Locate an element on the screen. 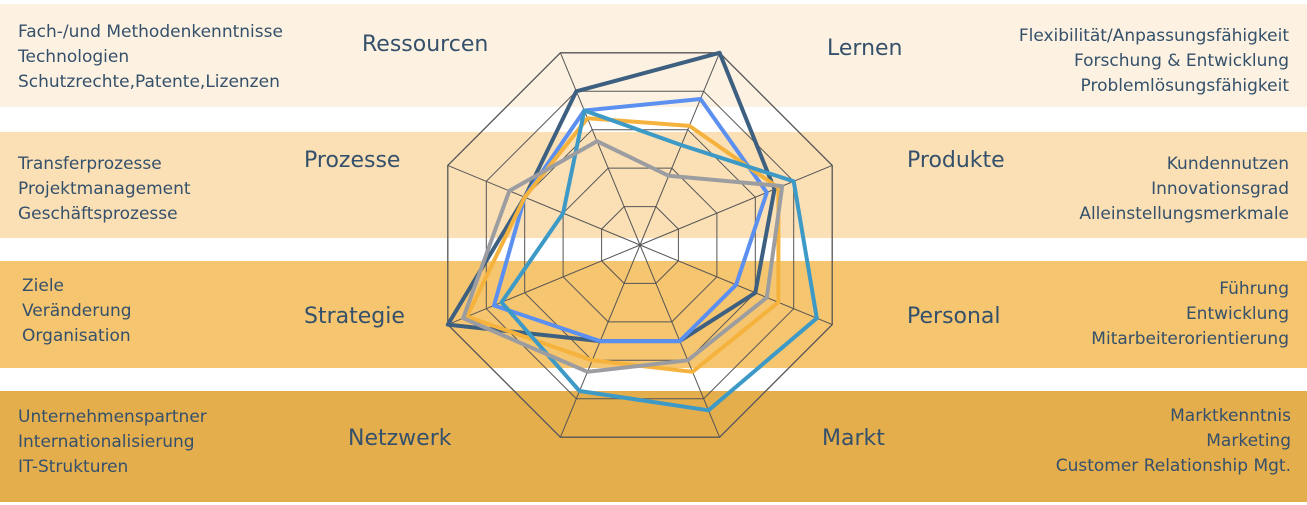  prozesse-item: Transferprozesse is located at coordinates (90, 164).